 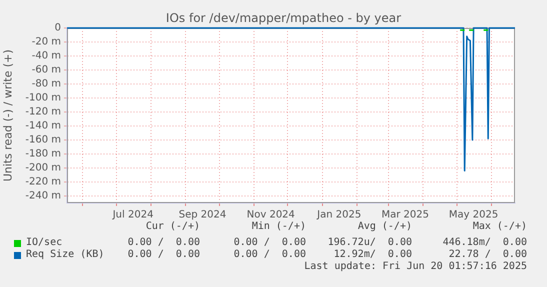 I want to click on text: 446.18m/ 0.00, so click(x=484, y=242).